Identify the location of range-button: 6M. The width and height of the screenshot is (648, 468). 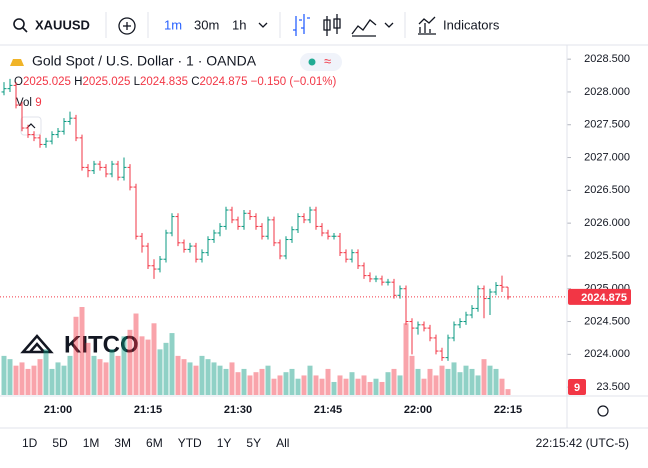
(154, 443).